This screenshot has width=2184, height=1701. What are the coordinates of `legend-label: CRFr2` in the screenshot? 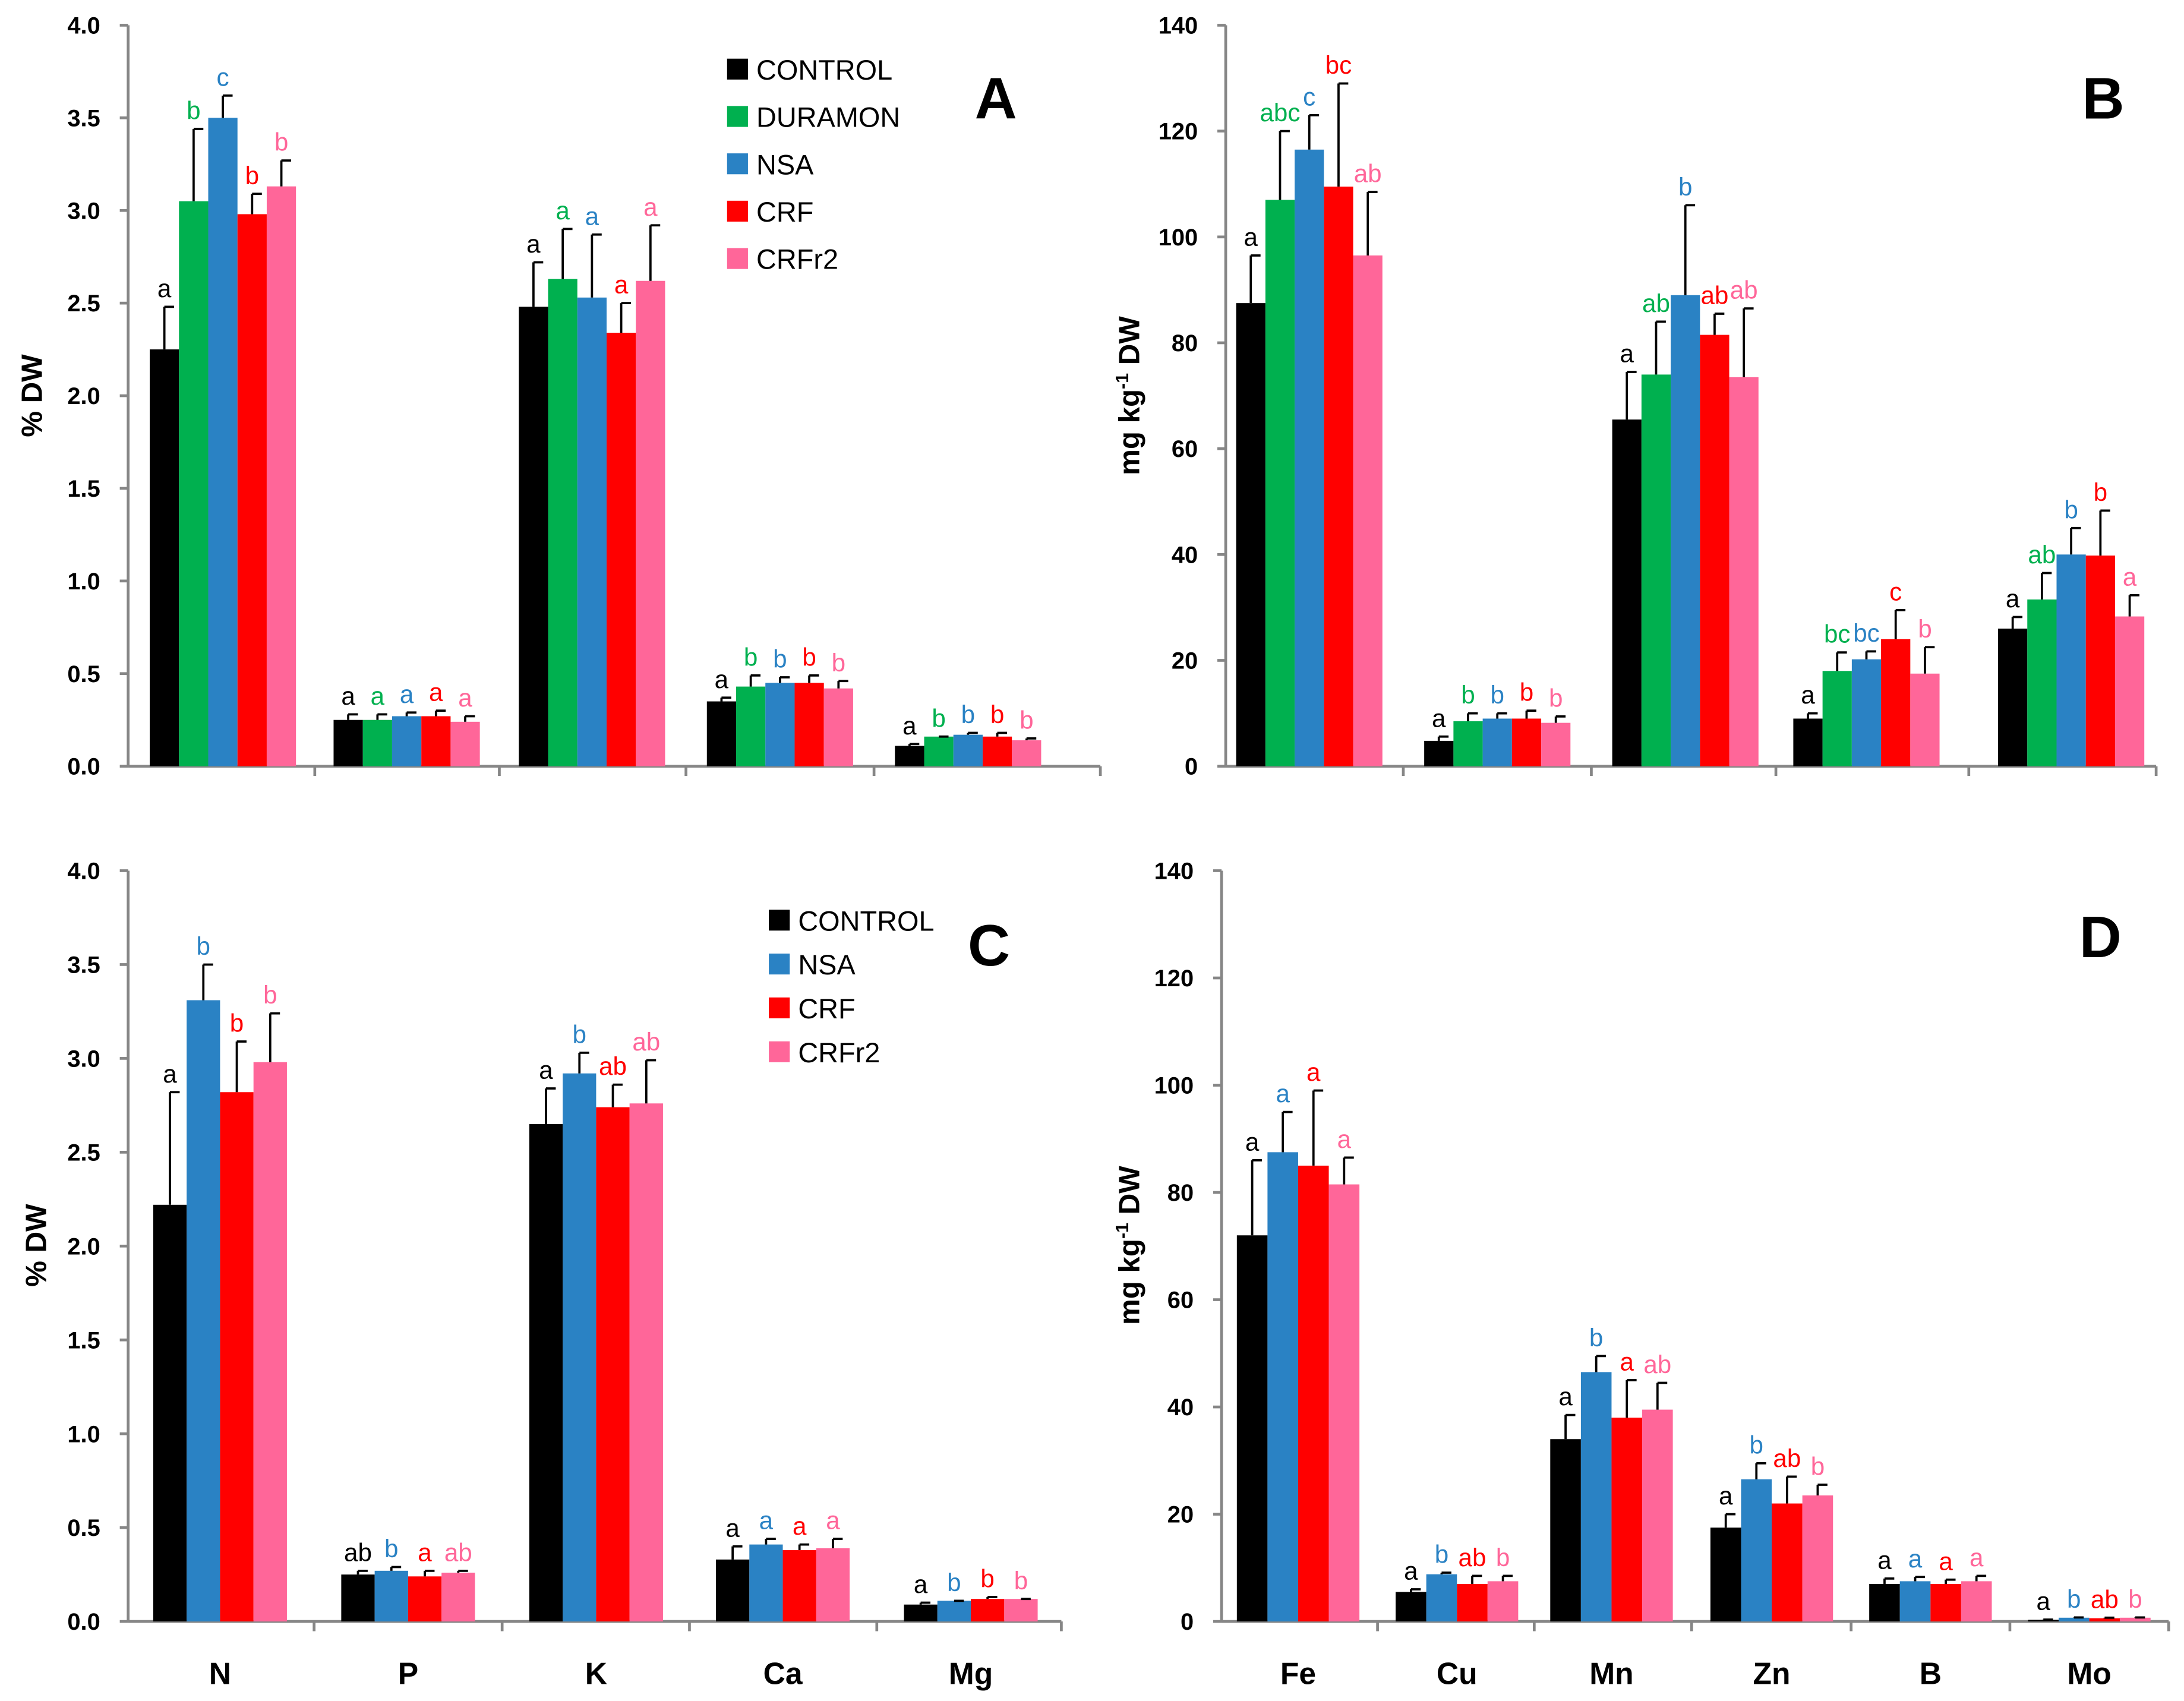 It's located at (839, 1052).